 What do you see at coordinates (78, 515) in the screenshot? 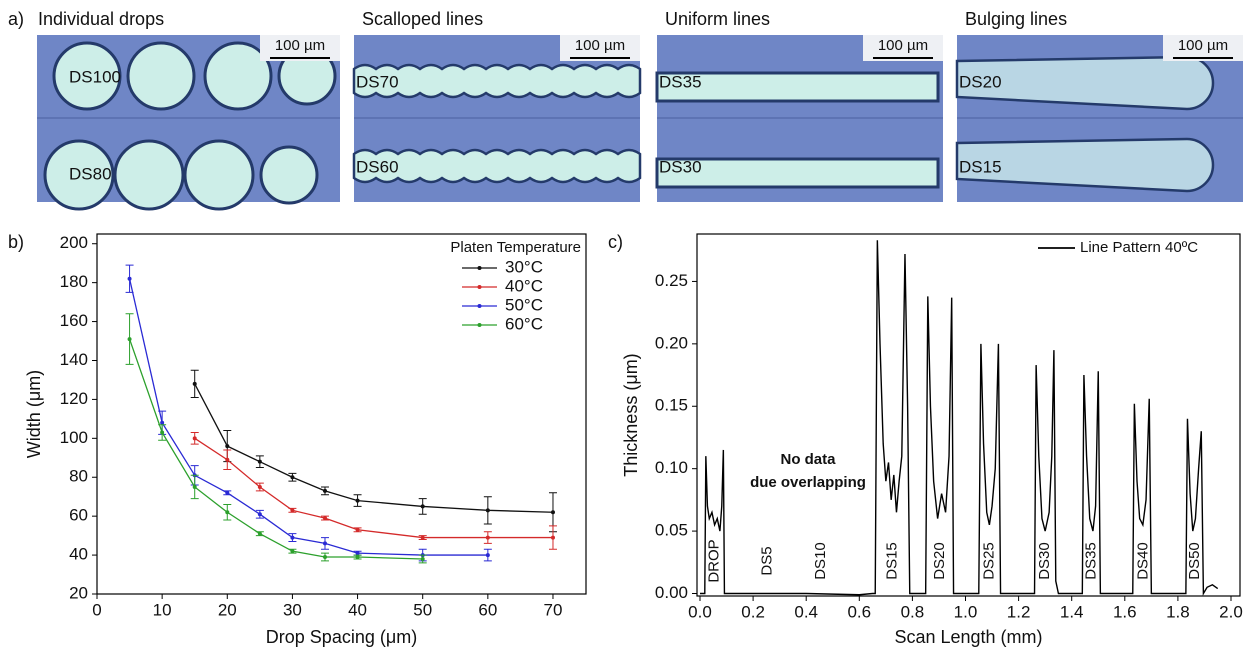
I see `y-tick-label: 60` at bounding box center [78, 515].